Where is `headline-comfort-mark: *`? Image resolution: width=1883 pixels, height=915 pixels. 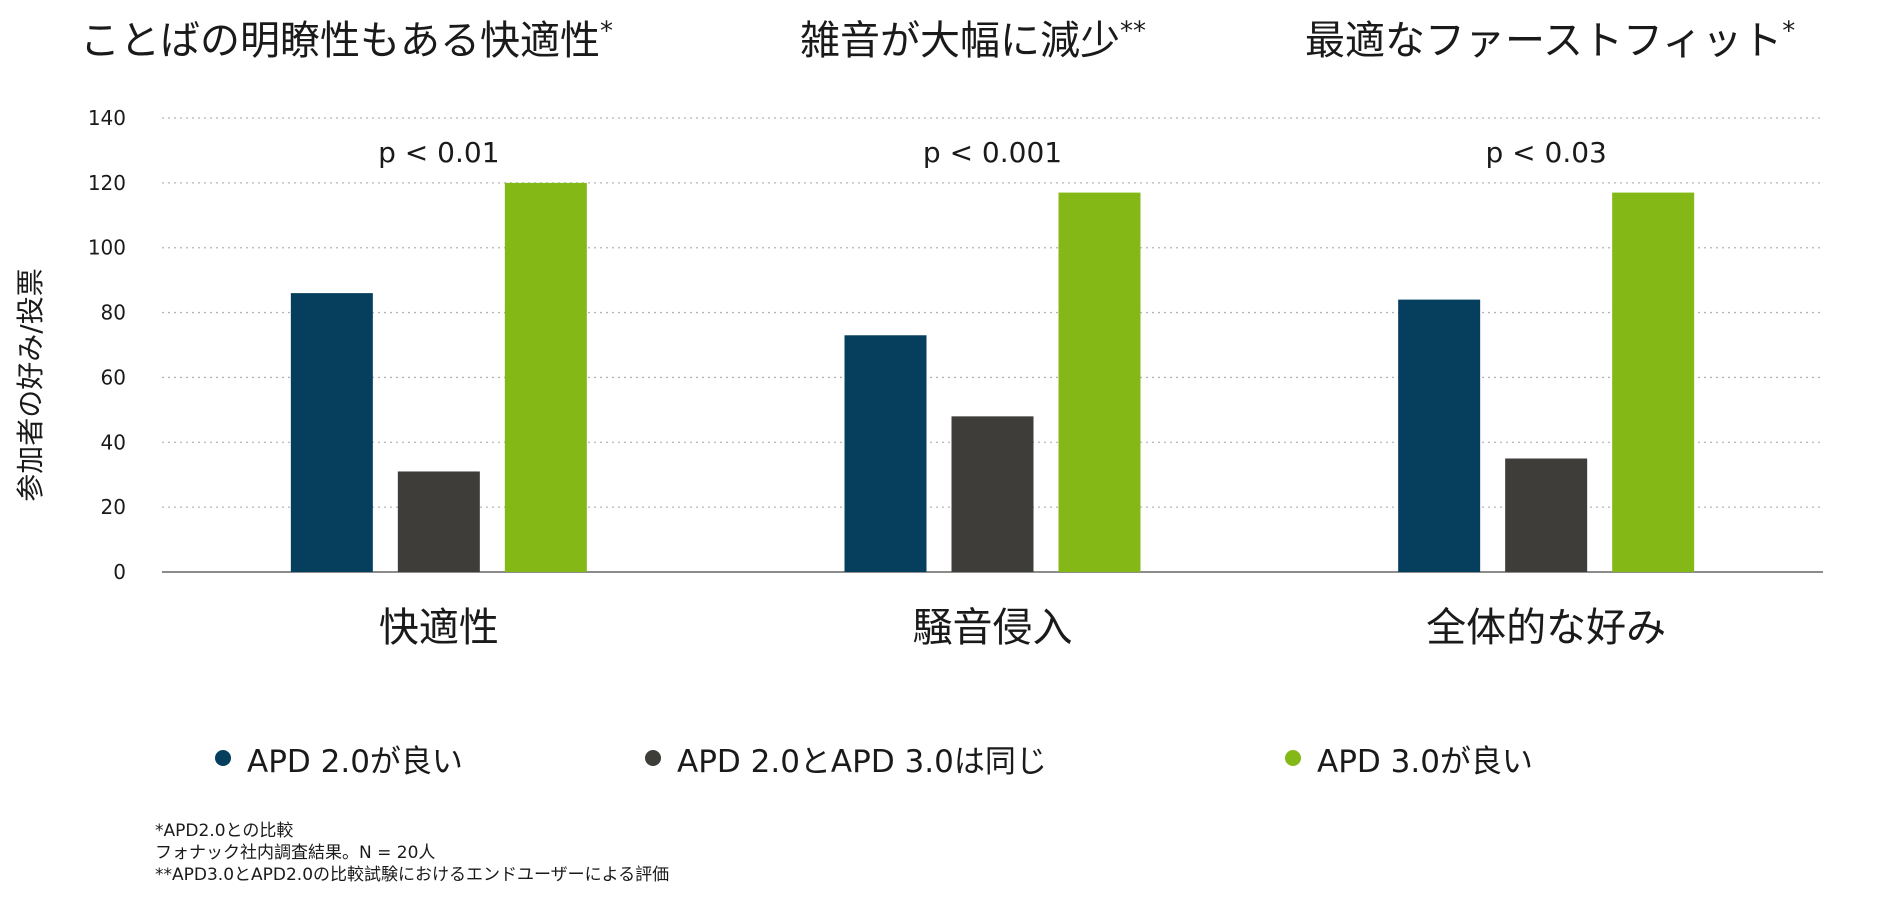
headline-comfort-mark: * is located at coordinates (606, 31).